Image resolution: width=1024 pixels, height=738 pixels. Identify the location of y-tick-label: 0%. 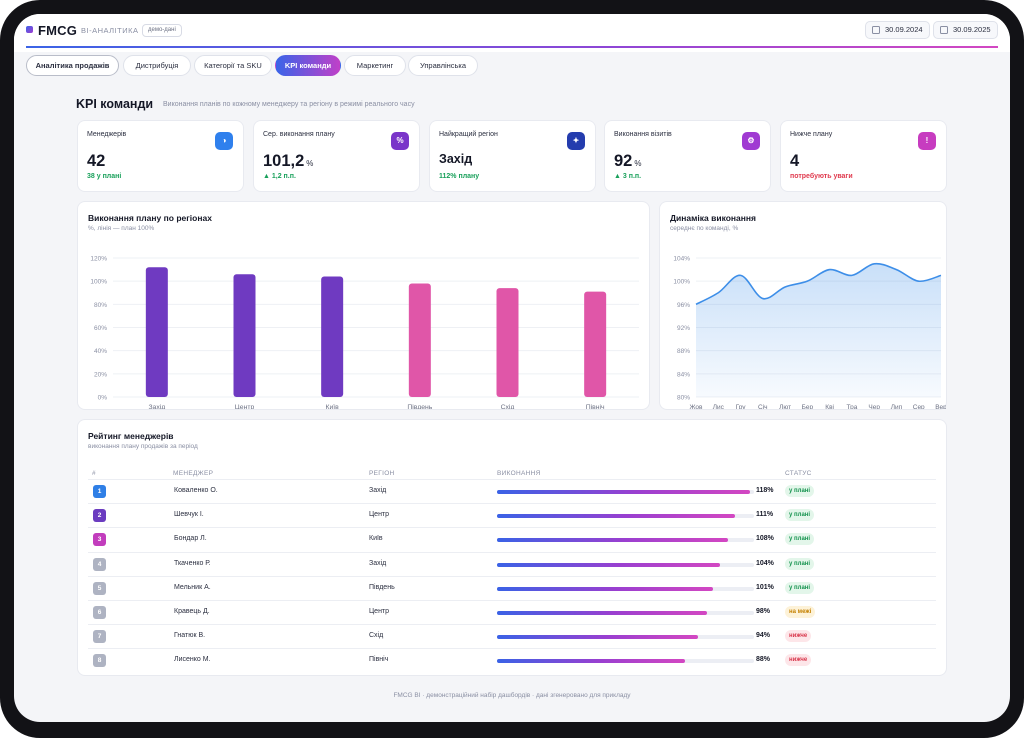
(103, 398).